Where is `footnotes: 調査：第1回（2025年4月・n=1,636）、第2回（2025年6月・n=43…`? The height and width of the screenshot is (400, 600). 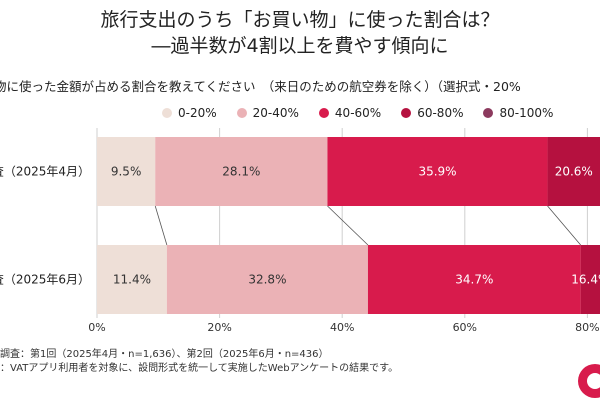 footnotes: 調査：第1回（2025年4月・n=1,636）、第2回（2025年6月・n=43… is located at coordinates (199, 362).